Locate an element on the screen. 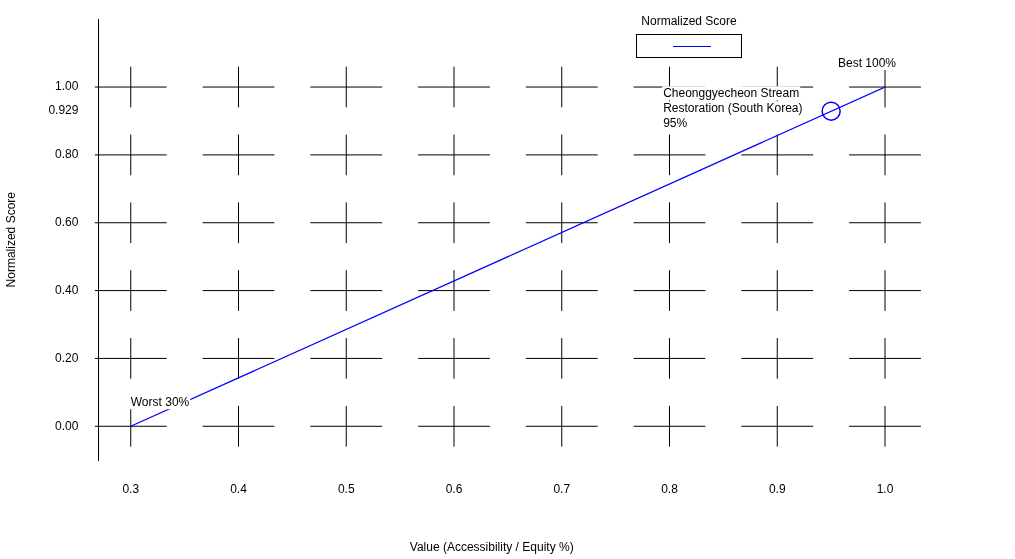  x-tick-label: 0.4 is located at coordinates (239, 488).